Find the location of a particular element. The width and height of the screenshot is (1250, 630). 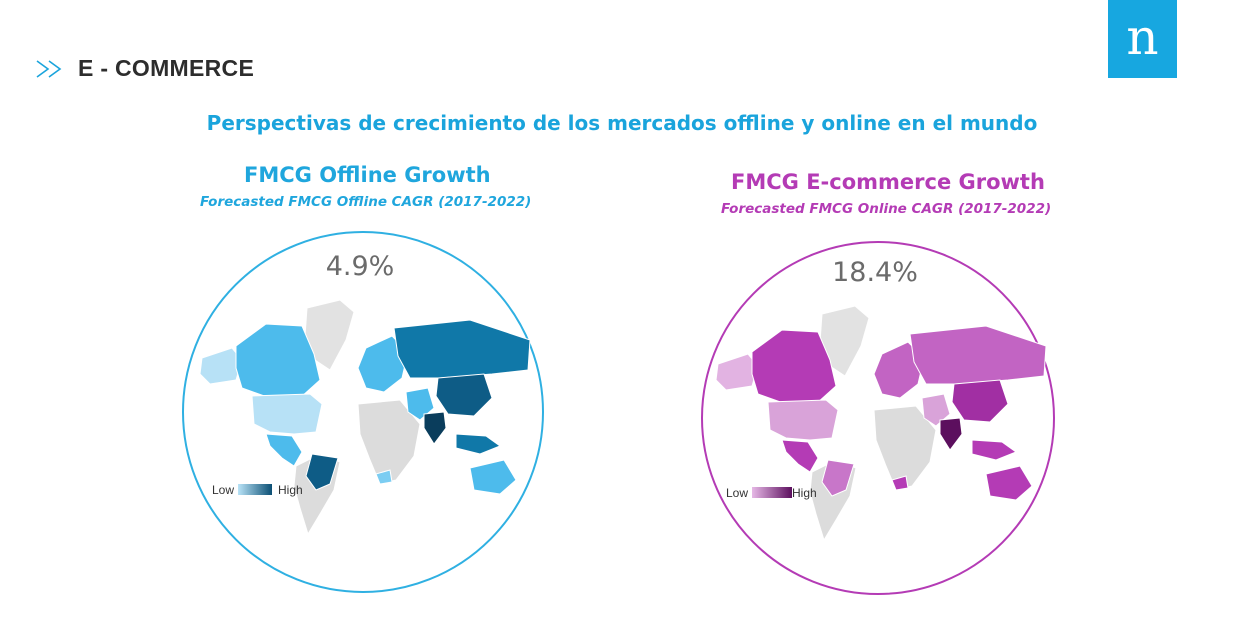

offline-cagr-value: 4.9% is located at coordinates (360, 266).